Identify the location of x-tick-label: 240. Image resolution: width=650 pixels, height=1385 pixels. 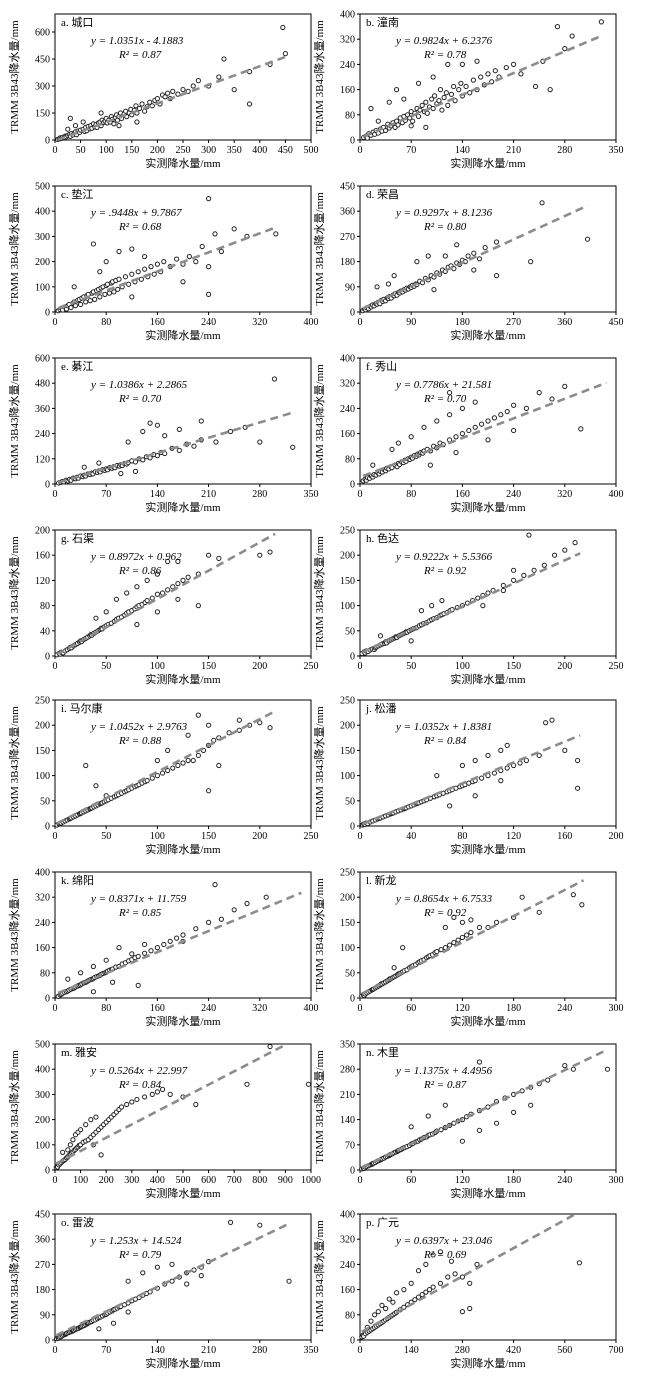
(564, 1008).